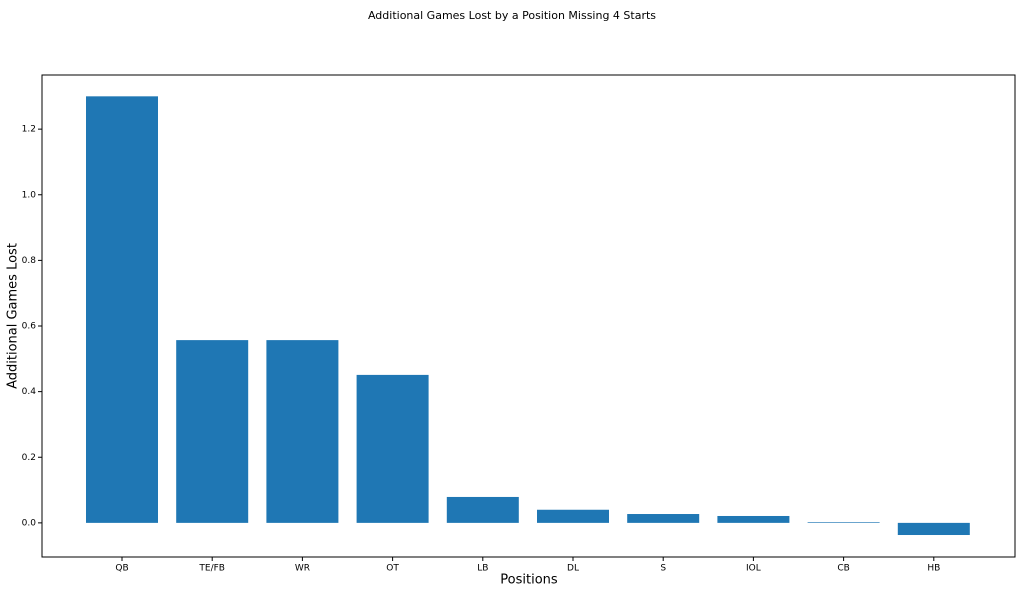 The width and height of the screenshot is (1024, 590). I want to click on y-tick-label: 0.2, so click(29, 458).